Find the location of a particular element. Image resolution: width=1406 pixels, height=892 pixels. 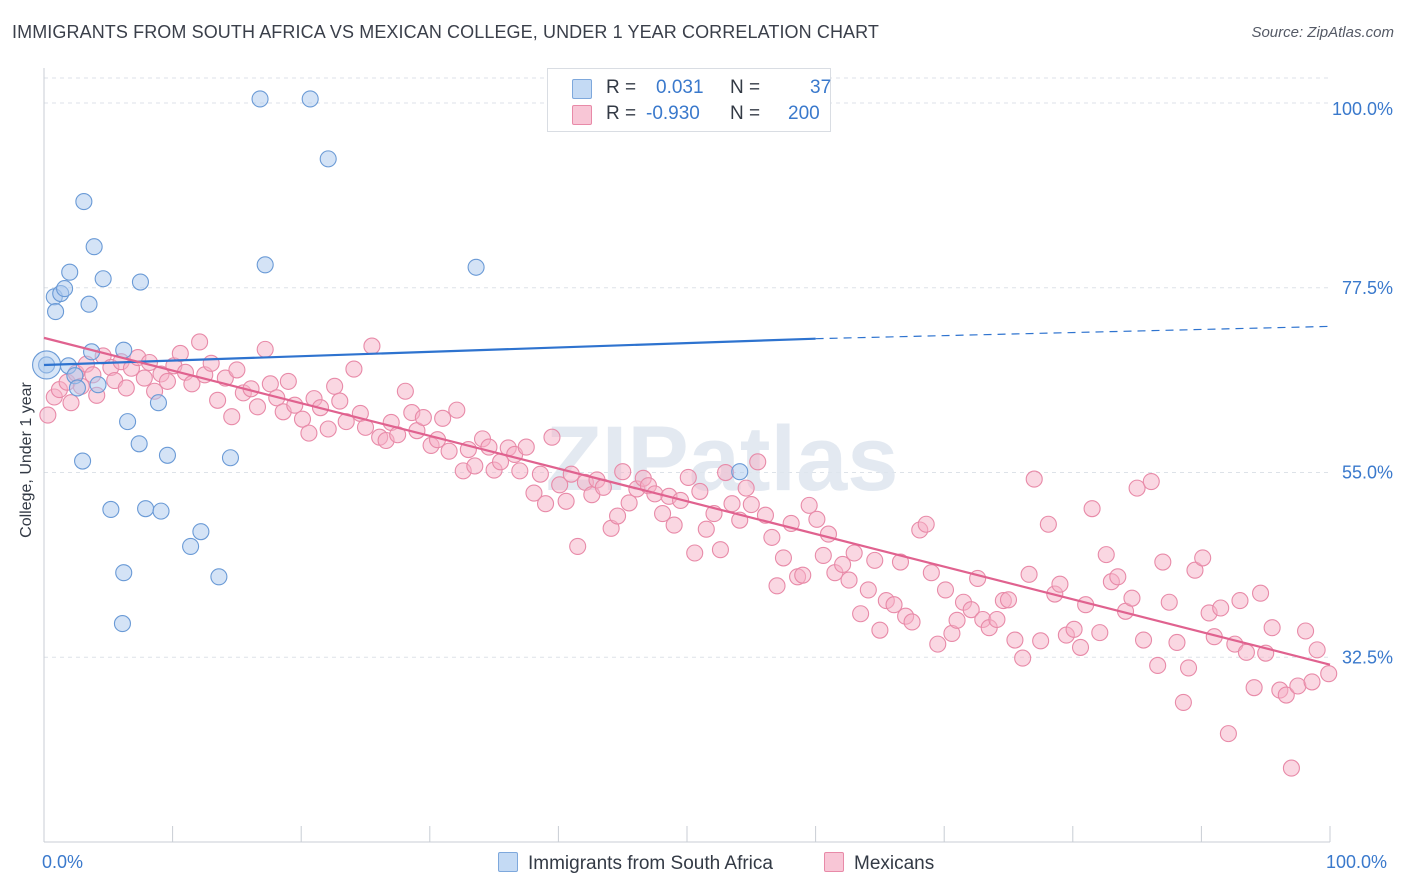

x-tick-label-max: 100.0% is located at coordinates (1357, 862).